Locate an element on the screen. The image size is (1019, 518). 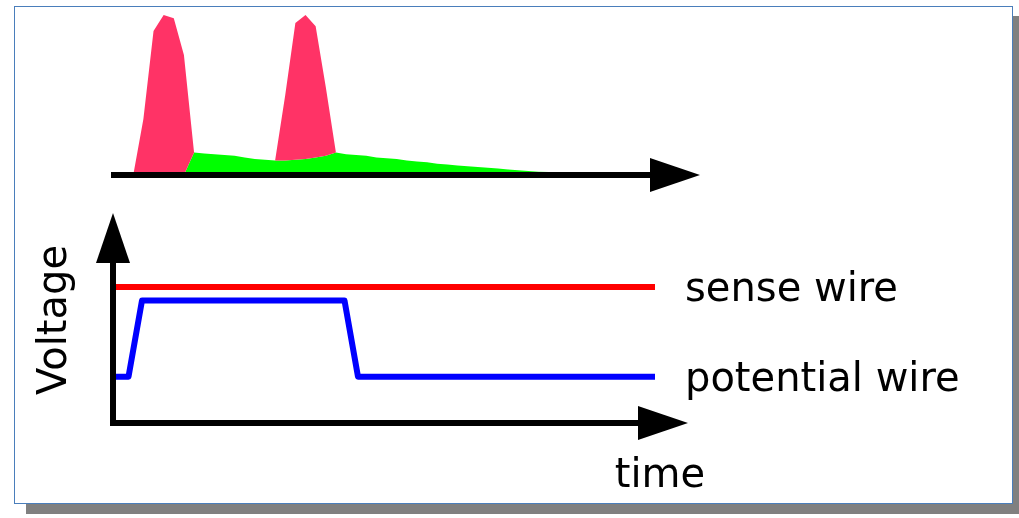
y-axis-title: Voltage is located at coordinates (52, 320).